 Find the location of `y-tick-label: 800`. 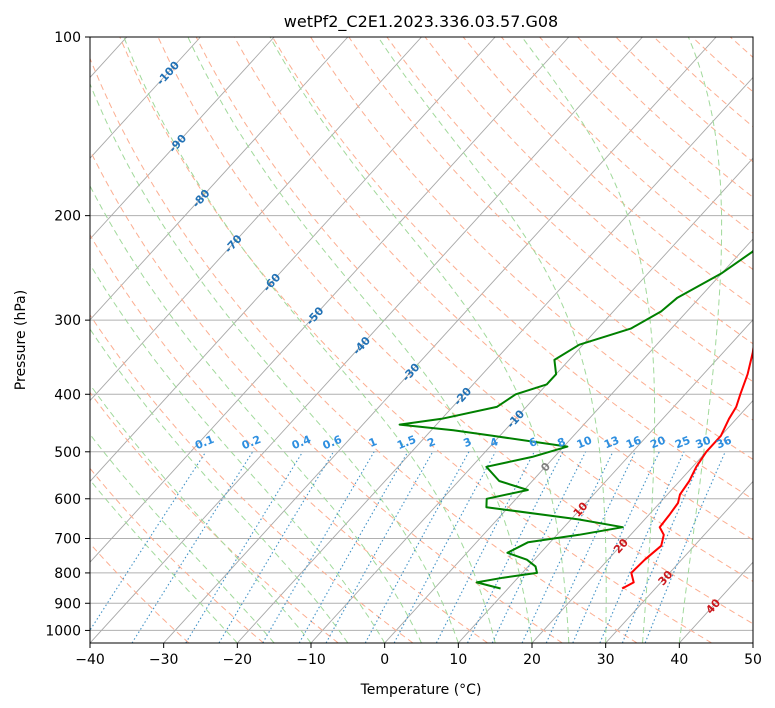

y-tick-label: 800 is located at coordinates (67, 574).